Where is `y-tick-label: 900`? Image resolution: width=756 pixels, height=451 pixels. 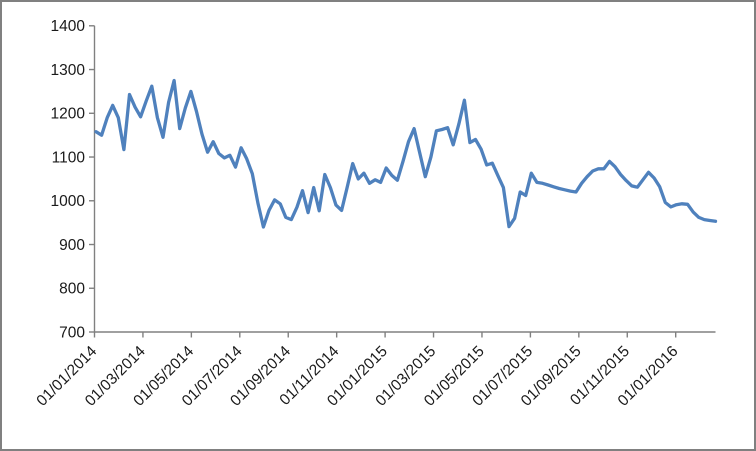 y-tick-label: 900 is located at coordinates (72, 245).